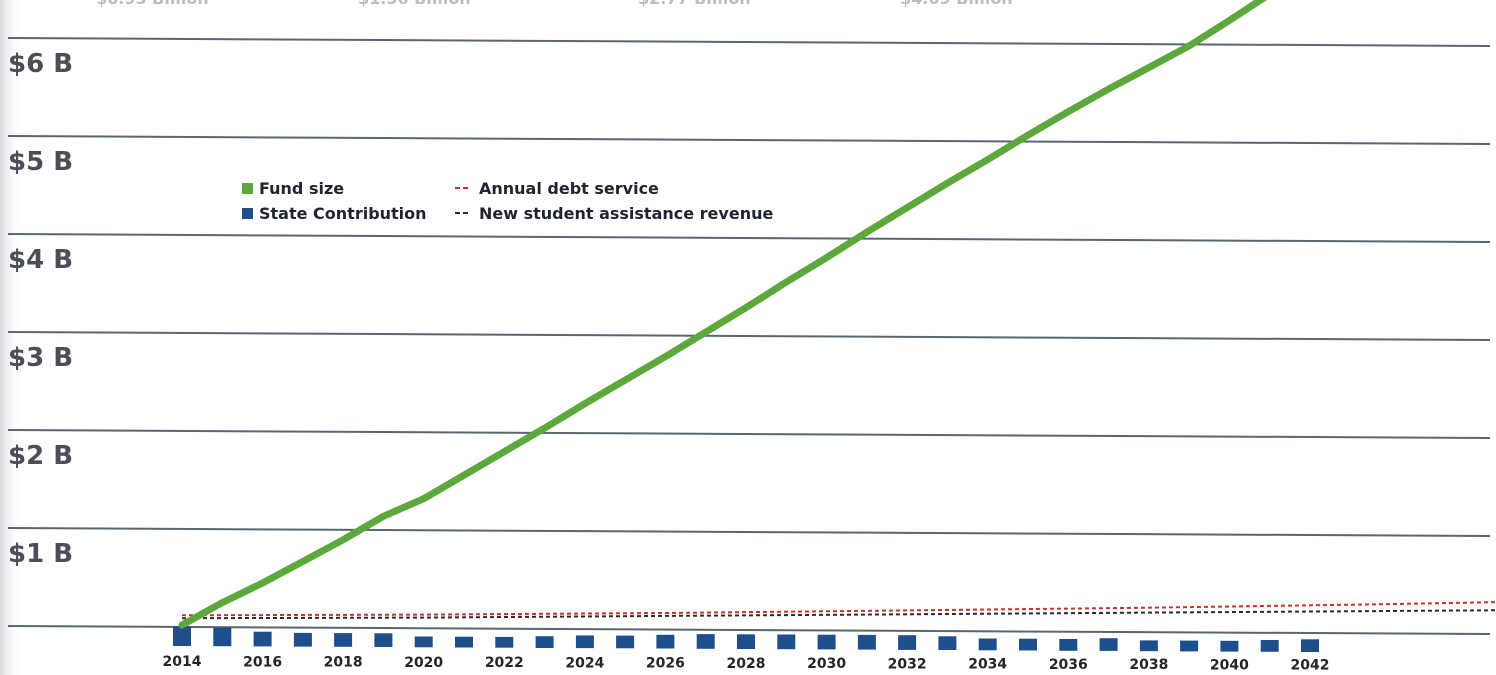 Image resolution: width=1496 pixels, height=675 pixels. What do you see at coordinates (152, 4) in the screenshot?
I see `summary-value: $6.93 Billion` at bounding box center [152, 4].